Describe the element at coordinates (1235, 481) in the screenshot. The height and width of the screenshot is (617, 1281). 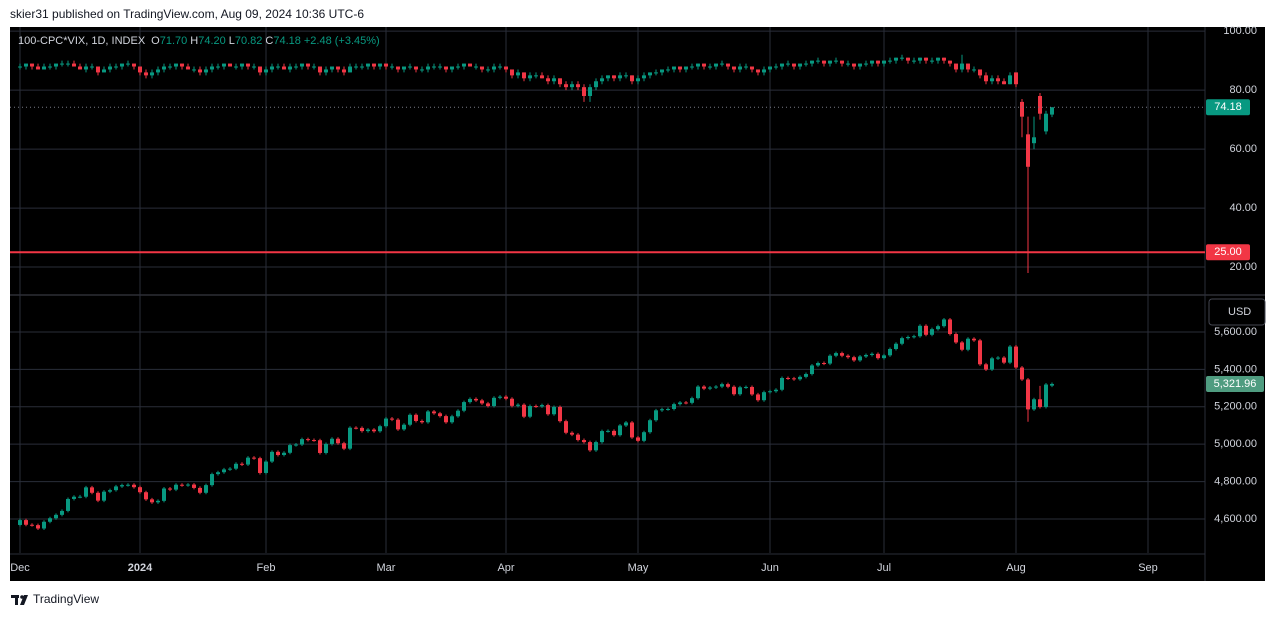
I see `y-tick-label: 4,800.00` at that location.